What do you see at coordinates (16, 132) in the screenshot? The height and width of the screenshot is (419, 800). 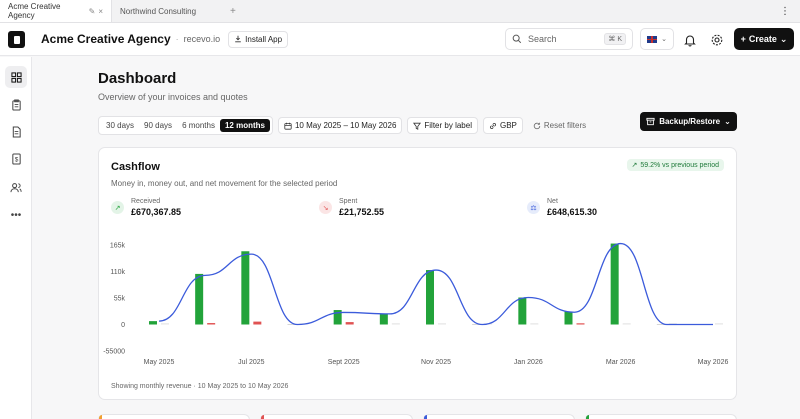 I see `sidebar-item-documents` at bounding box center [16, 132].